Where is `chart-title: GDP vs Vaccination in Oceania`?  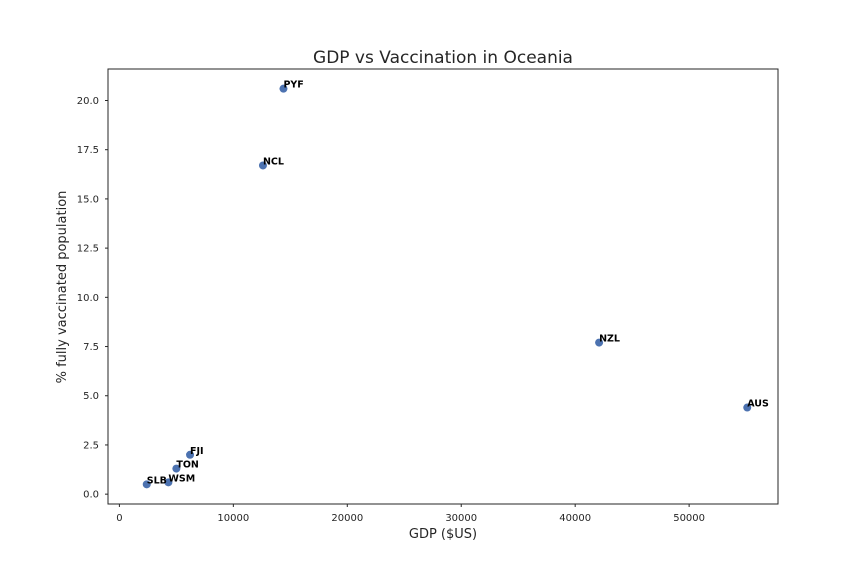
chart-title: GDP vs Vaccination in Oceania is located at coordinates (443, 58).